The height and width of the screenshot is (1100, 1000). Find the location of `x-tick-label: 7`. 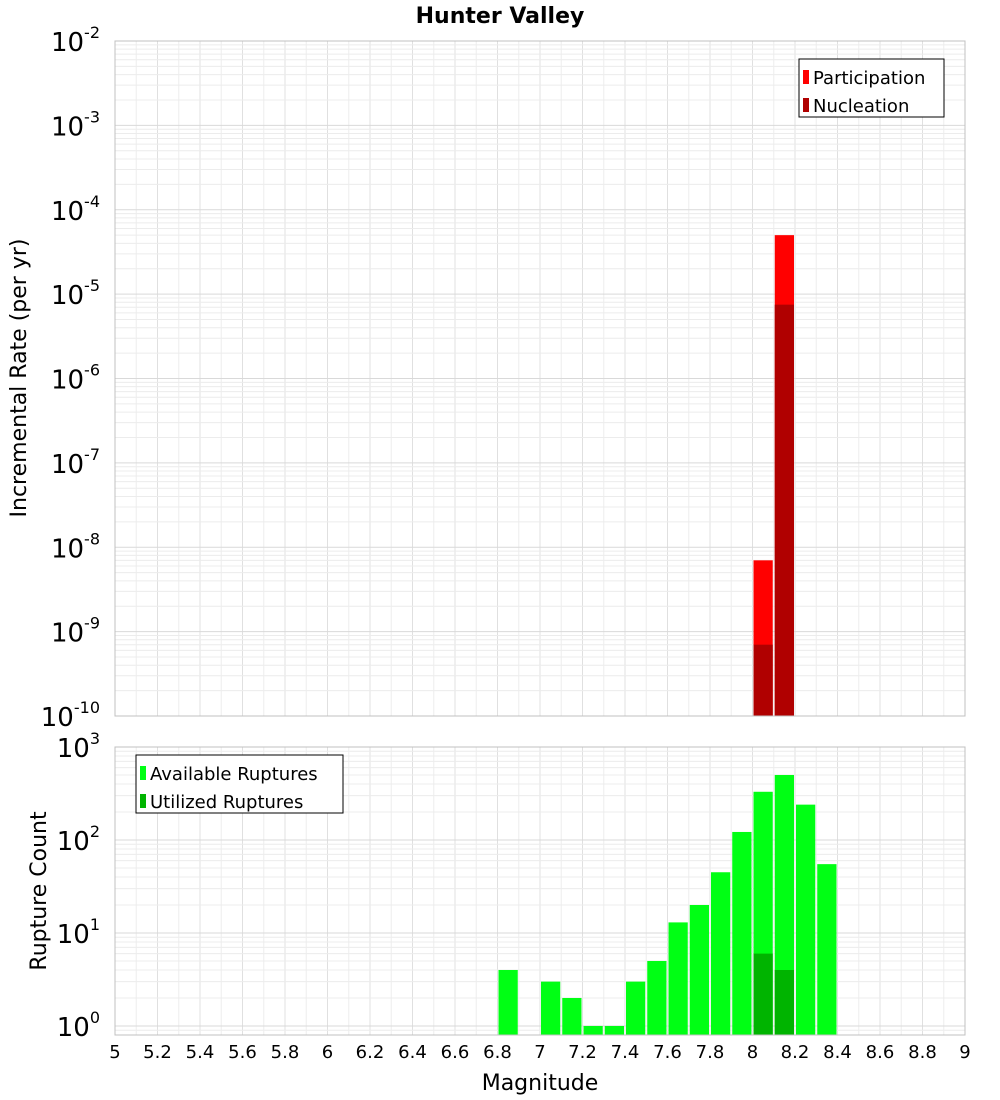

x-tick-label: 7 is located at coordinates (539, 1052).